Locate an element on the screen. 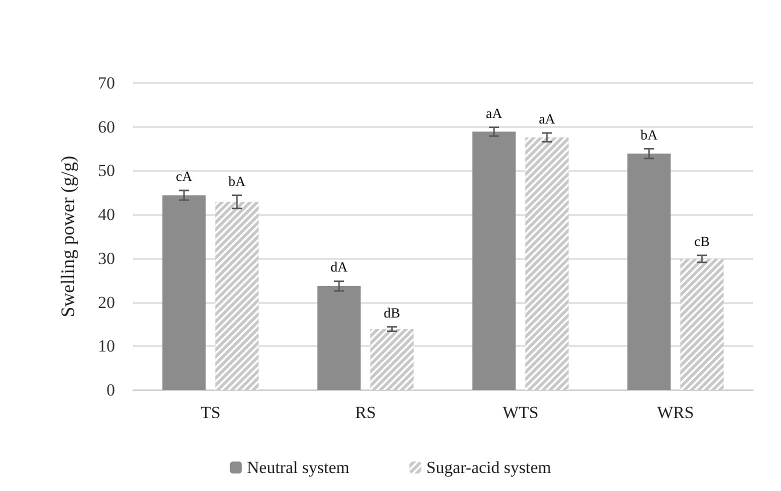  data-label: dB is located at coordinates (392, 314).